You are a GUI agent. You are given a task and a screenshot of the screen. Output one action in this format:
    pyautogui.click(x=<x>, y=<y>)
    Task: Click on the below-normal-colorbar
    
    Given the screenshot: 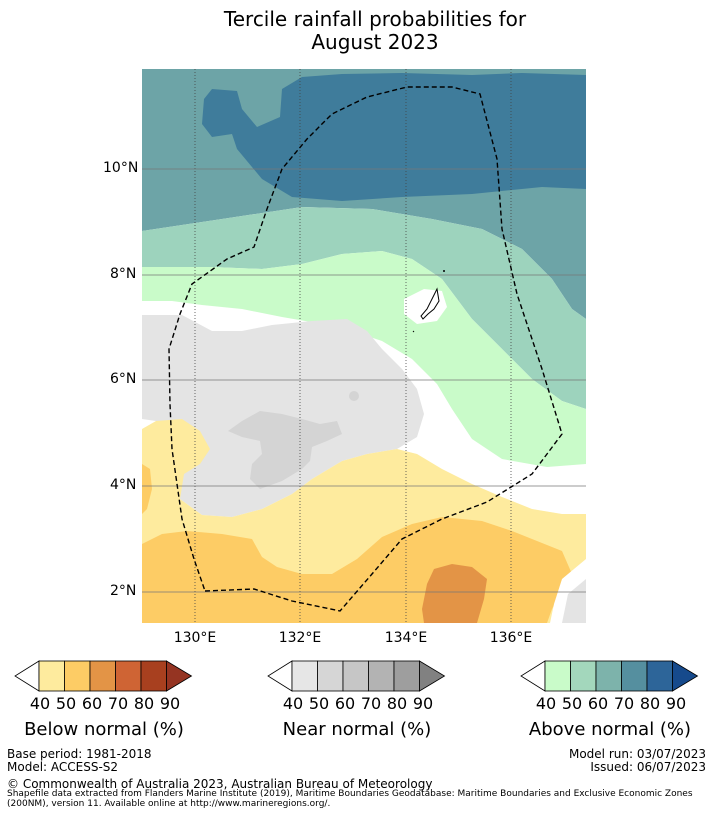 What is the action you would take?
    pyautogui.click(x=103, y=676)
    